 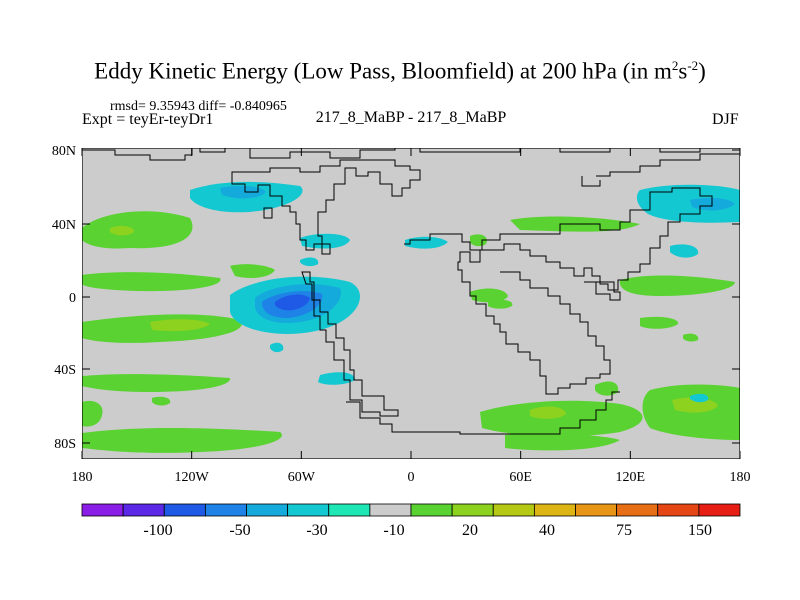 I want to click on lon-label: 60E, so click(x=520, y=477).